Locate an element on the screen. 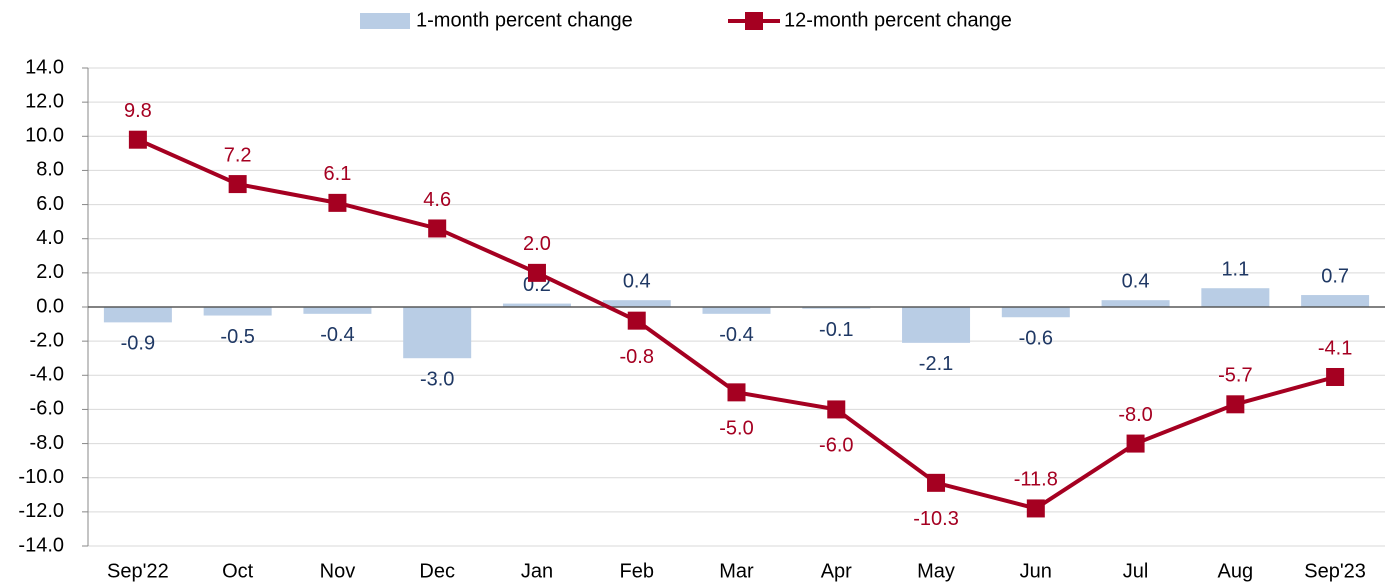 Image resolution: width=1388 pixels, height=584 pixels. legend-label: 12-month percent change is located at coordinates (898, 20).